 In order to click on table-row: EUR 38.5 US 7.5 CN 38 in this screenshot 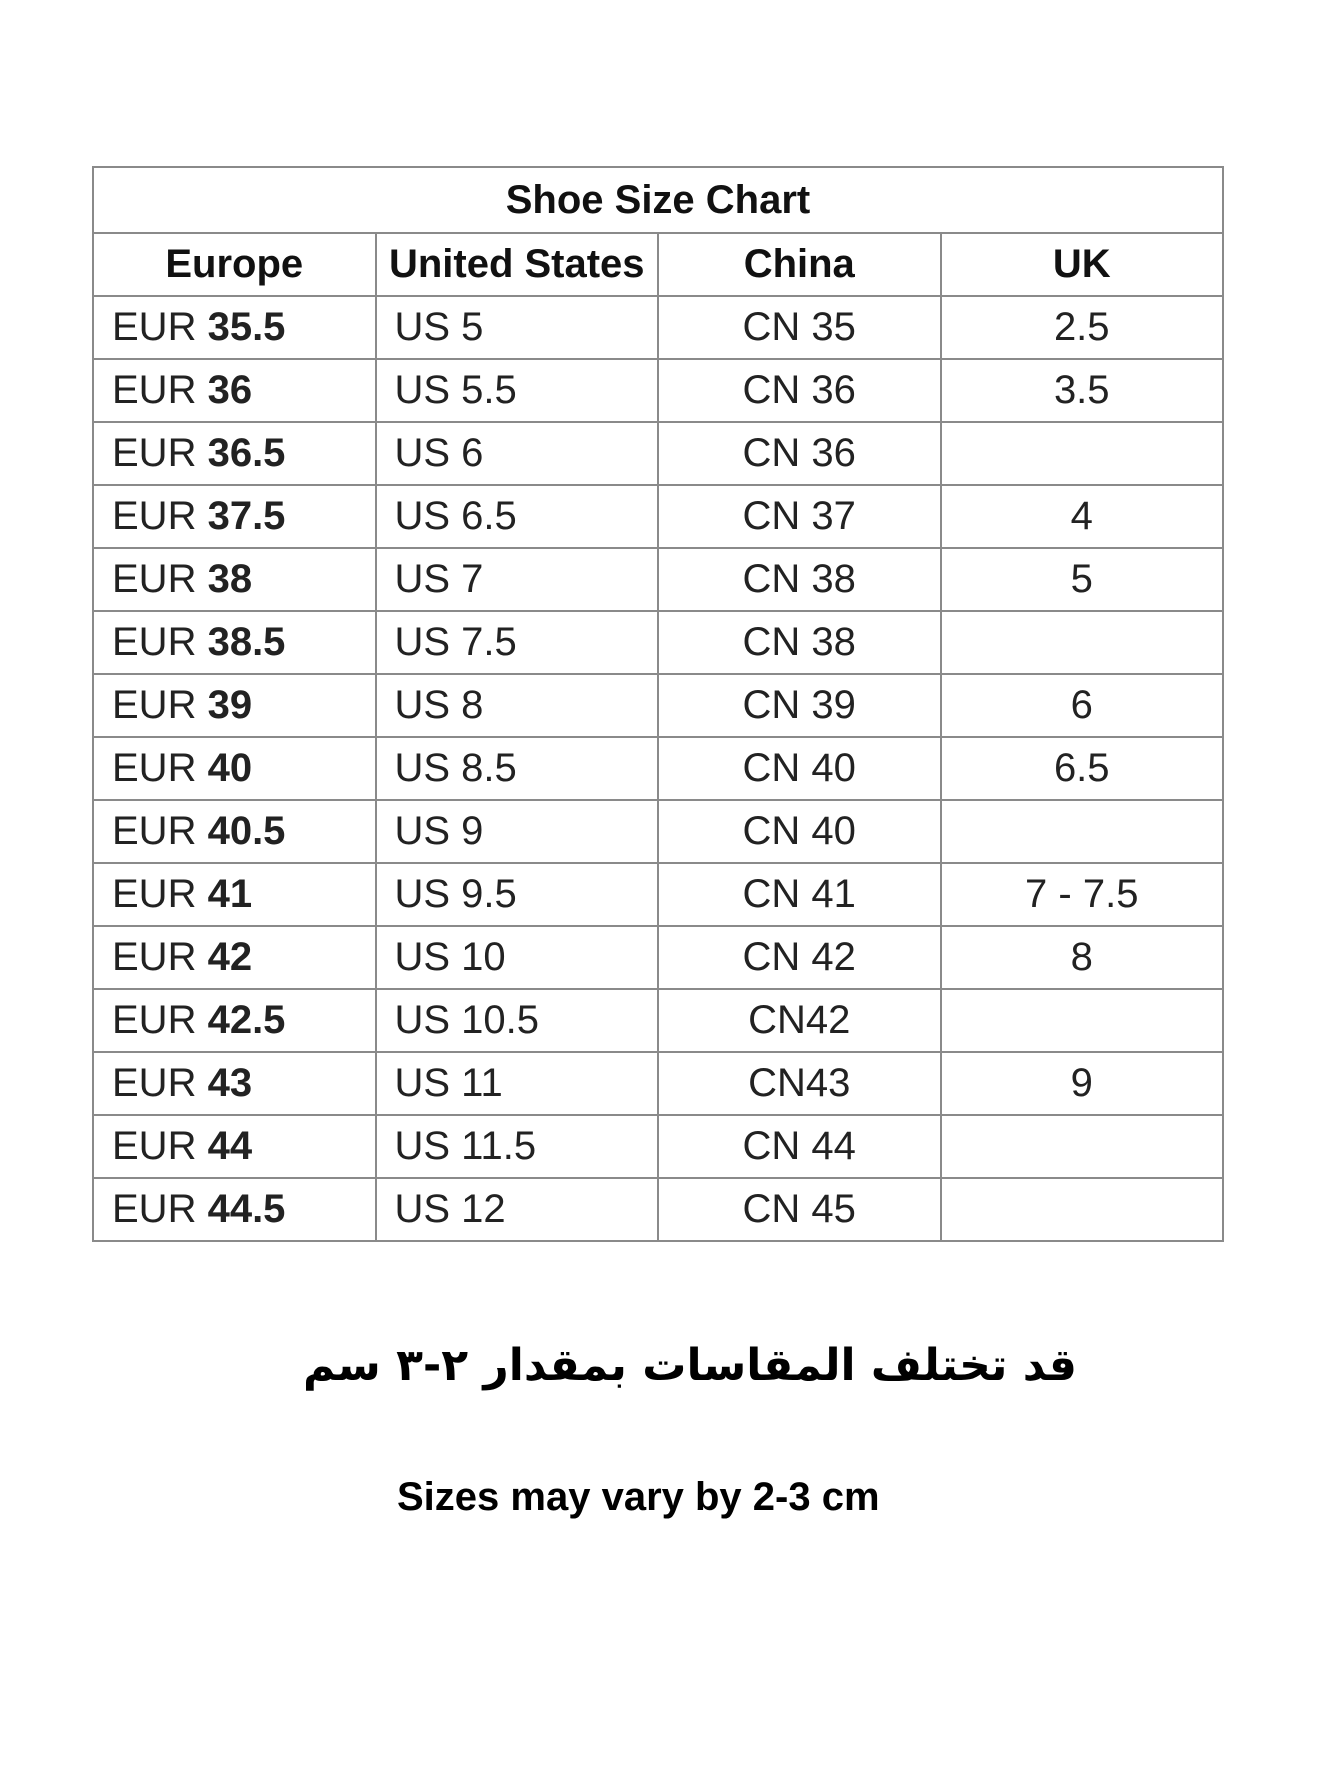, I will do `click(658, 642)`.